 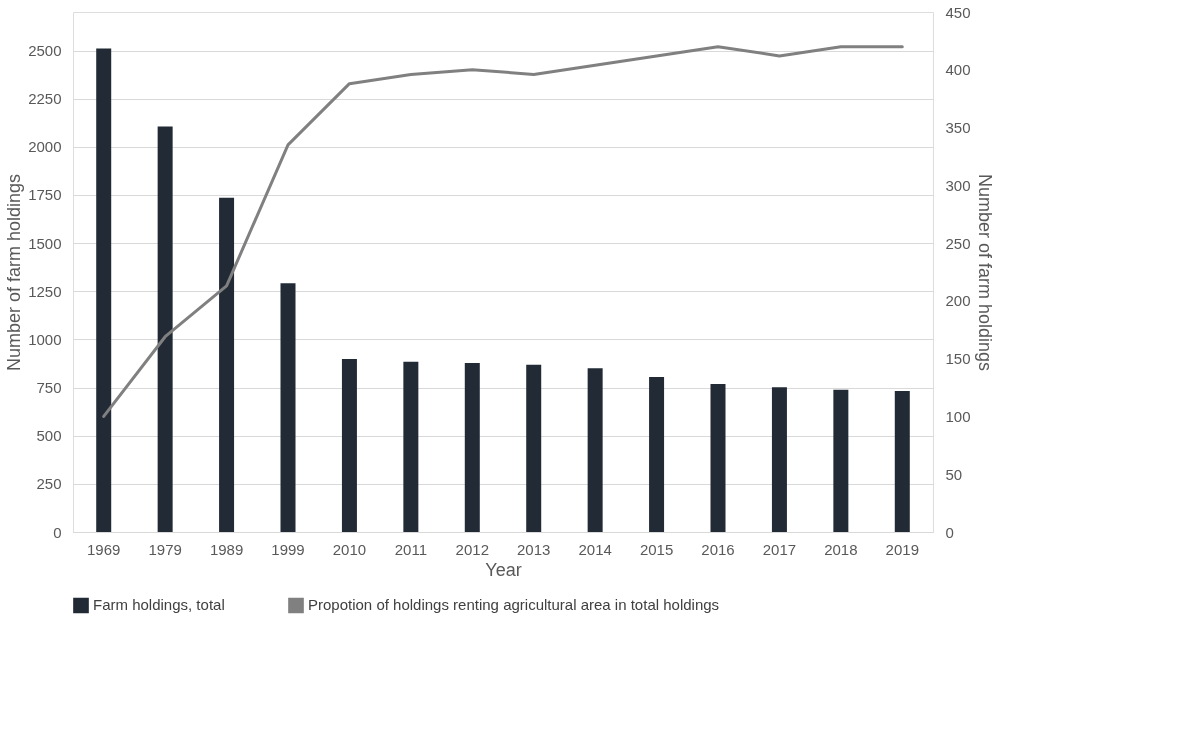 I want to click on x-tick-label: 2013, so click(x=534, y=549).